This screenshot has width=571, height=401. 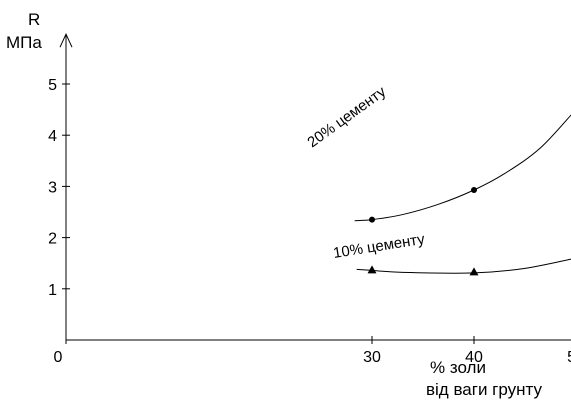 I want to click on y-axis-label-line1: R, so click(x=34, y=19).